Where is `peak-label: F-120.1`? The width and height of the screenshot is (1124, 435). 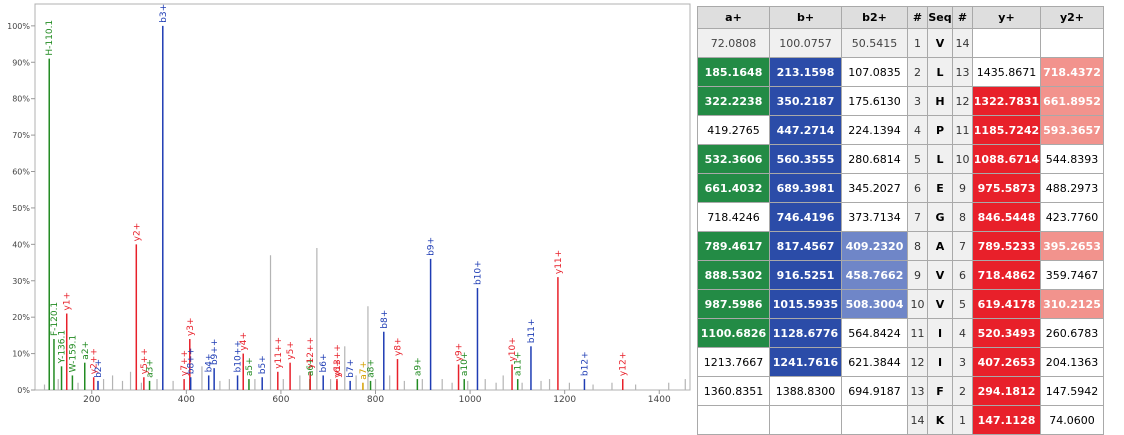
peak-label: F-120.1 is located at coordinates (55, 319).